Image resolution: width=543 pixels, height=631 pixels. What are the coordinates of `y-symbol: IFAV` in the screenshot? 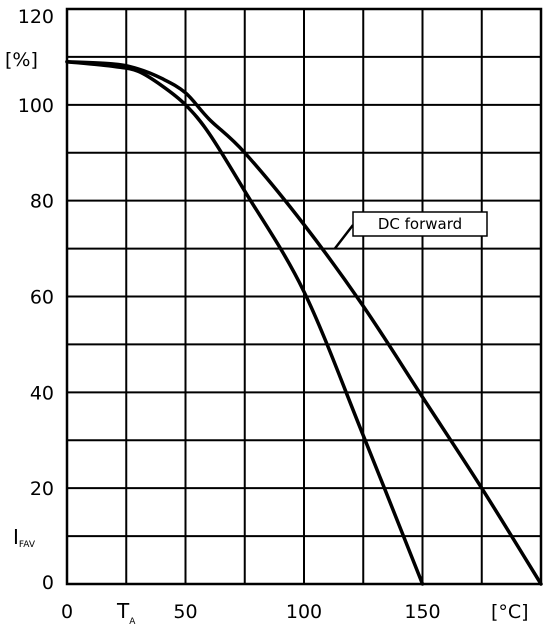 It's located at (24, 537).